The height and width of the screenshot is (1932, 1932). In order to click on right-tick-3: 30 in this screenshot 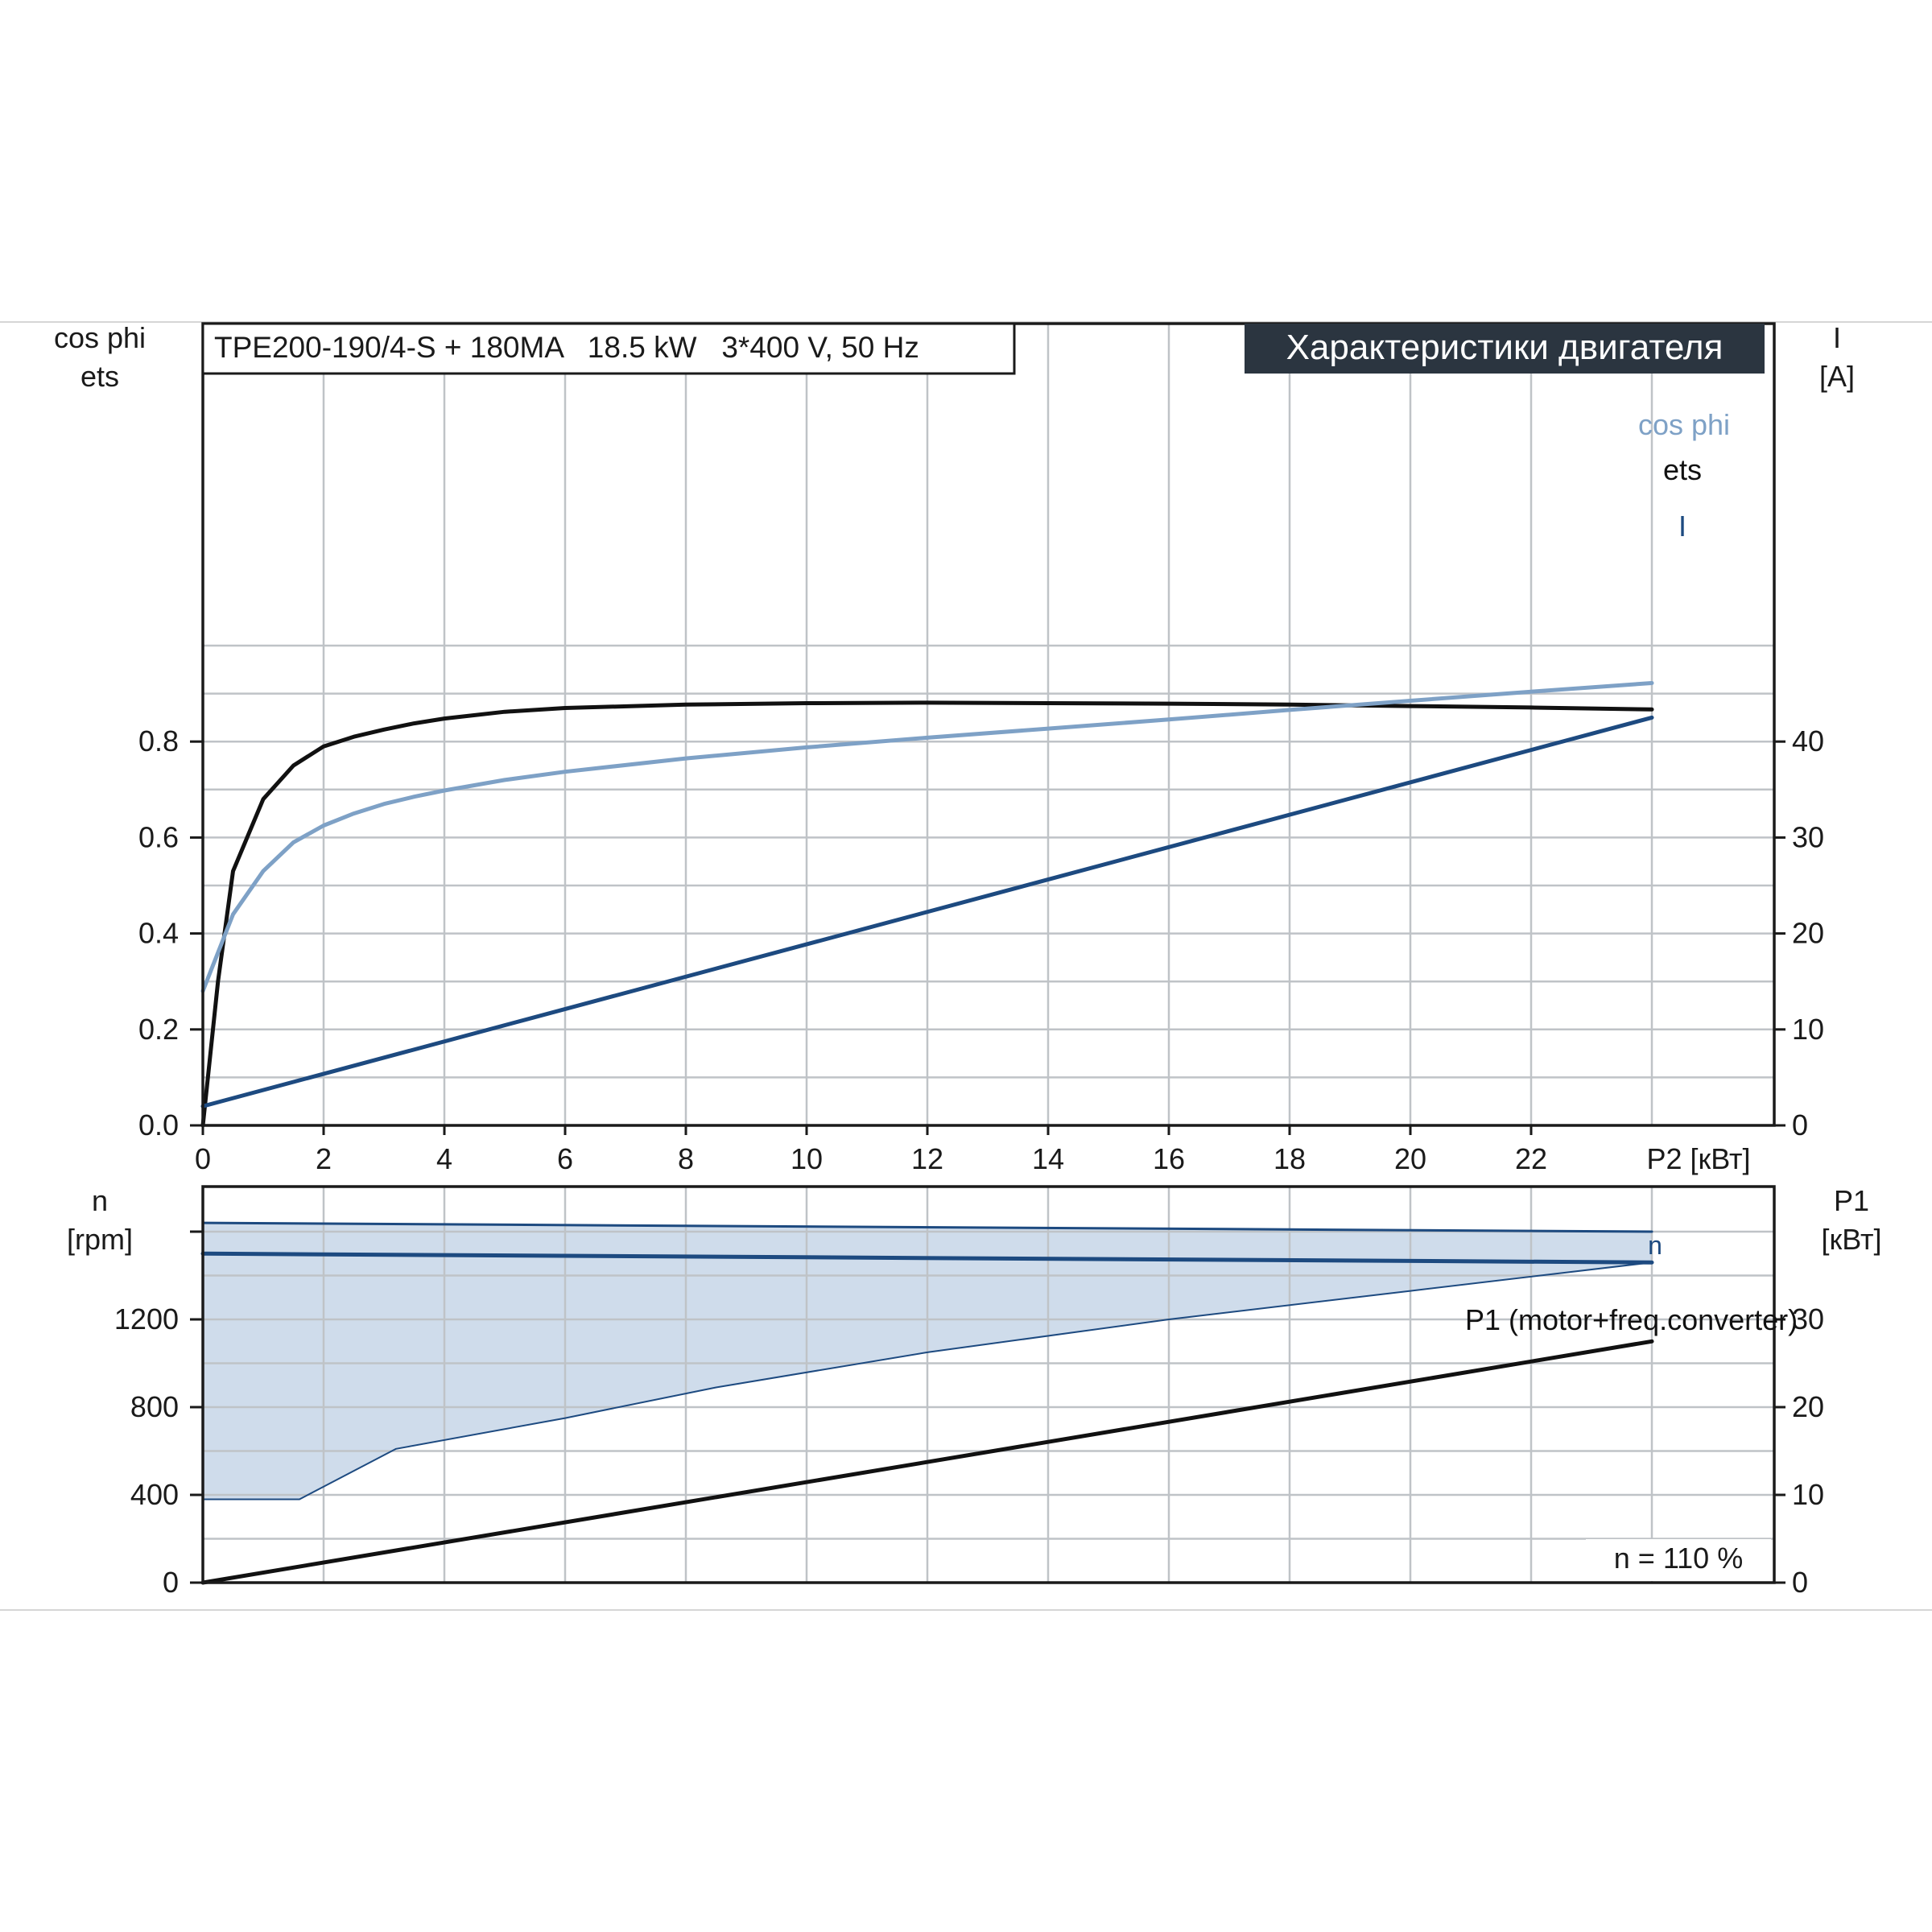, I will do `click(1808, 836)`.